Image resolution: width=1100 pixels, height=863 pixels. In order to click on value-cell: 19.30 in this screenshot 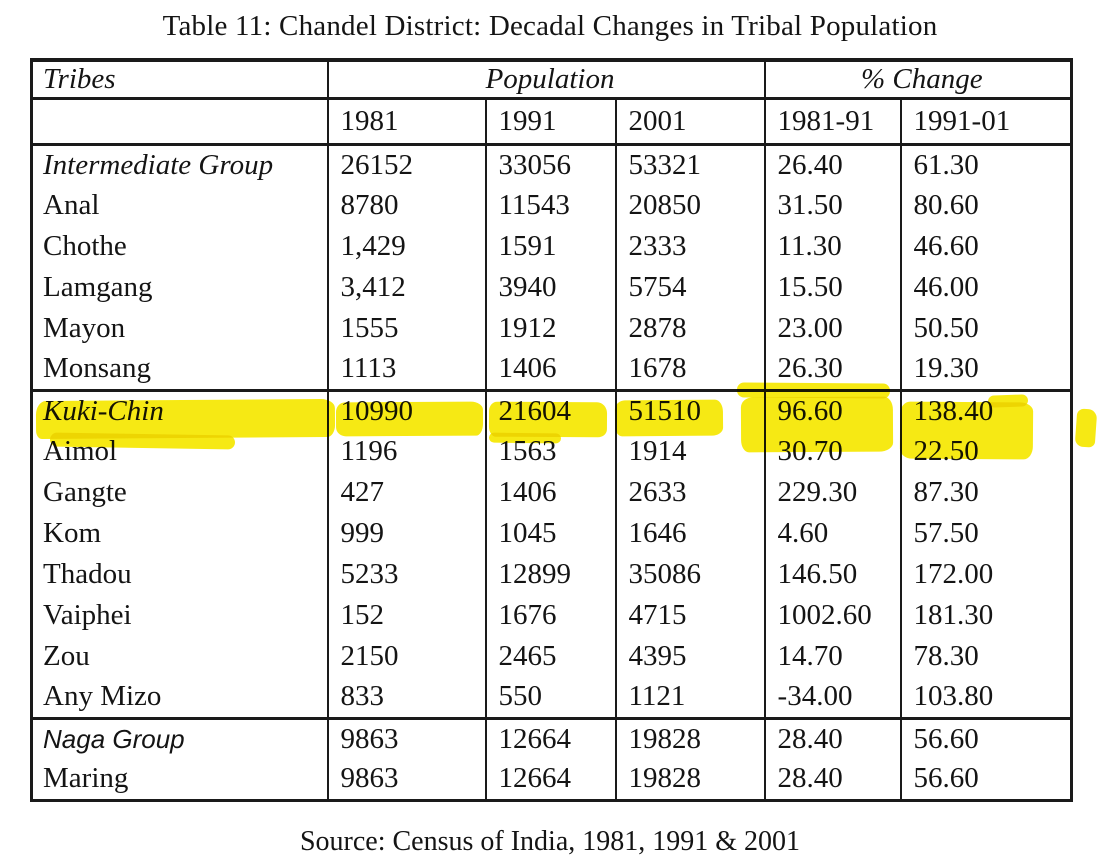, I will do `click(985, 370)`.